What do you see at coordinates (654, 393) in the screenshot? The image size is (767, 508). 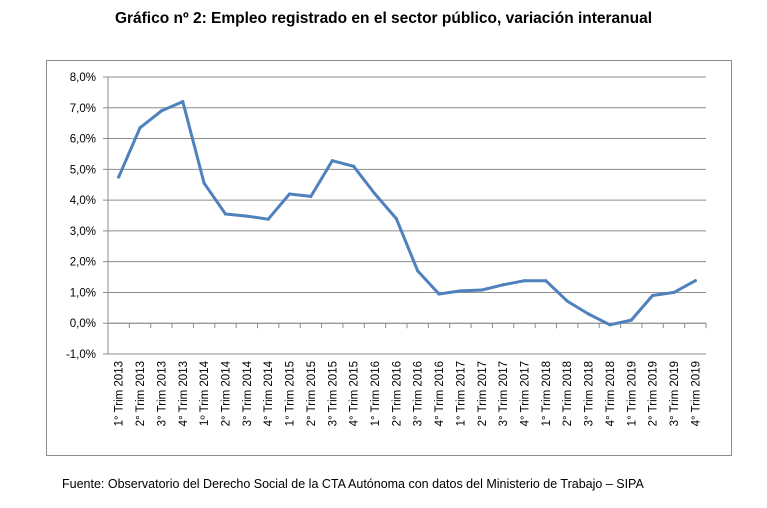 I see `x-tick-label: 2° Trim 2019` at bounding box center [654, 393].